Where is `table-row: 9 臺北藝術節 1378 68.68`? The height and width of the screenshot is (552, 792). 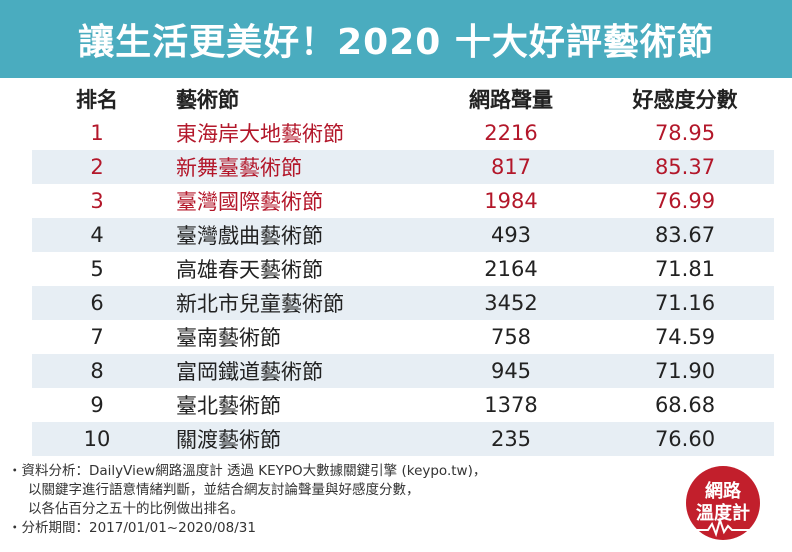
table-row: 9 臺北藝術節 1378 68.68 is located at coordinates (403, 405).